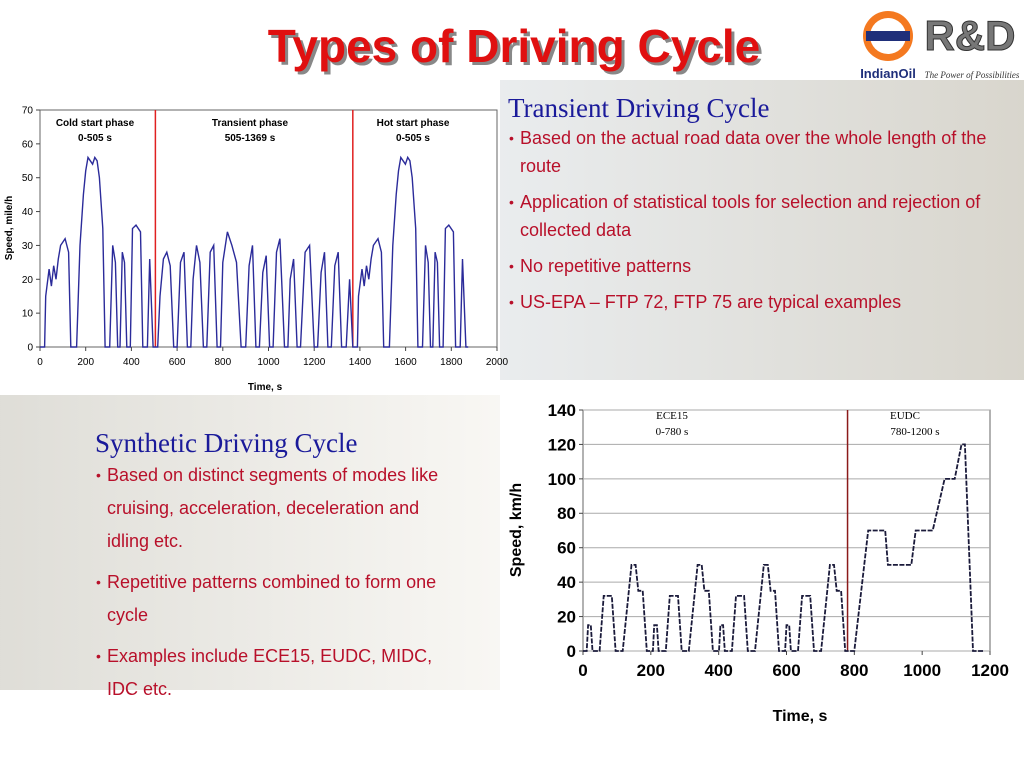  I want to click on y-tick-label: 30, so click(28, 246).